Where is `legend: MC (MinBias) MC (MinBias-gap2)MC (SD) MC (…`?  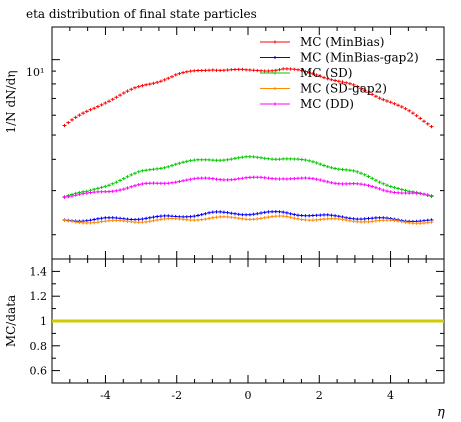
legend: MC (MinBias) MC (MinBias-gap2)MC (SD) MC (… is located at coordinates (339, 73).